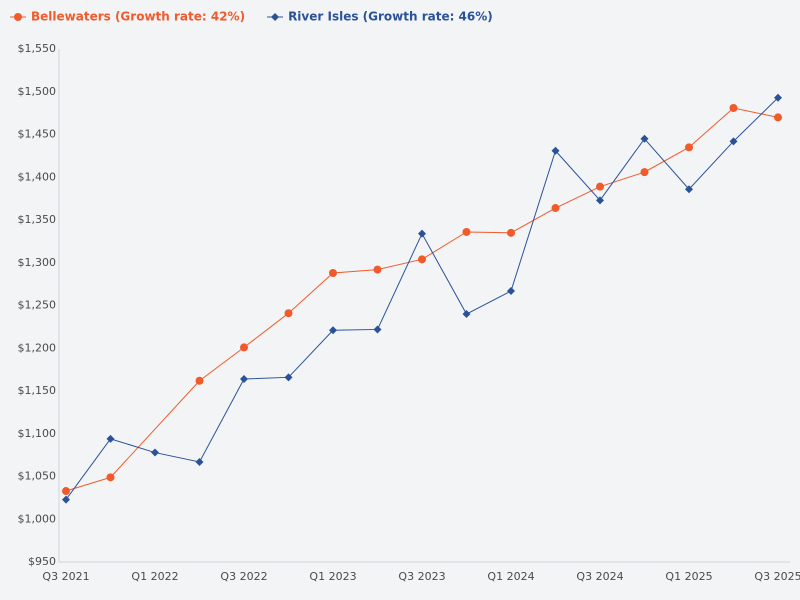 This screenshot has height=600, width=800. I want to click on legend-label: Bellewaters (Growth rate: 42%), so click(138, 17).